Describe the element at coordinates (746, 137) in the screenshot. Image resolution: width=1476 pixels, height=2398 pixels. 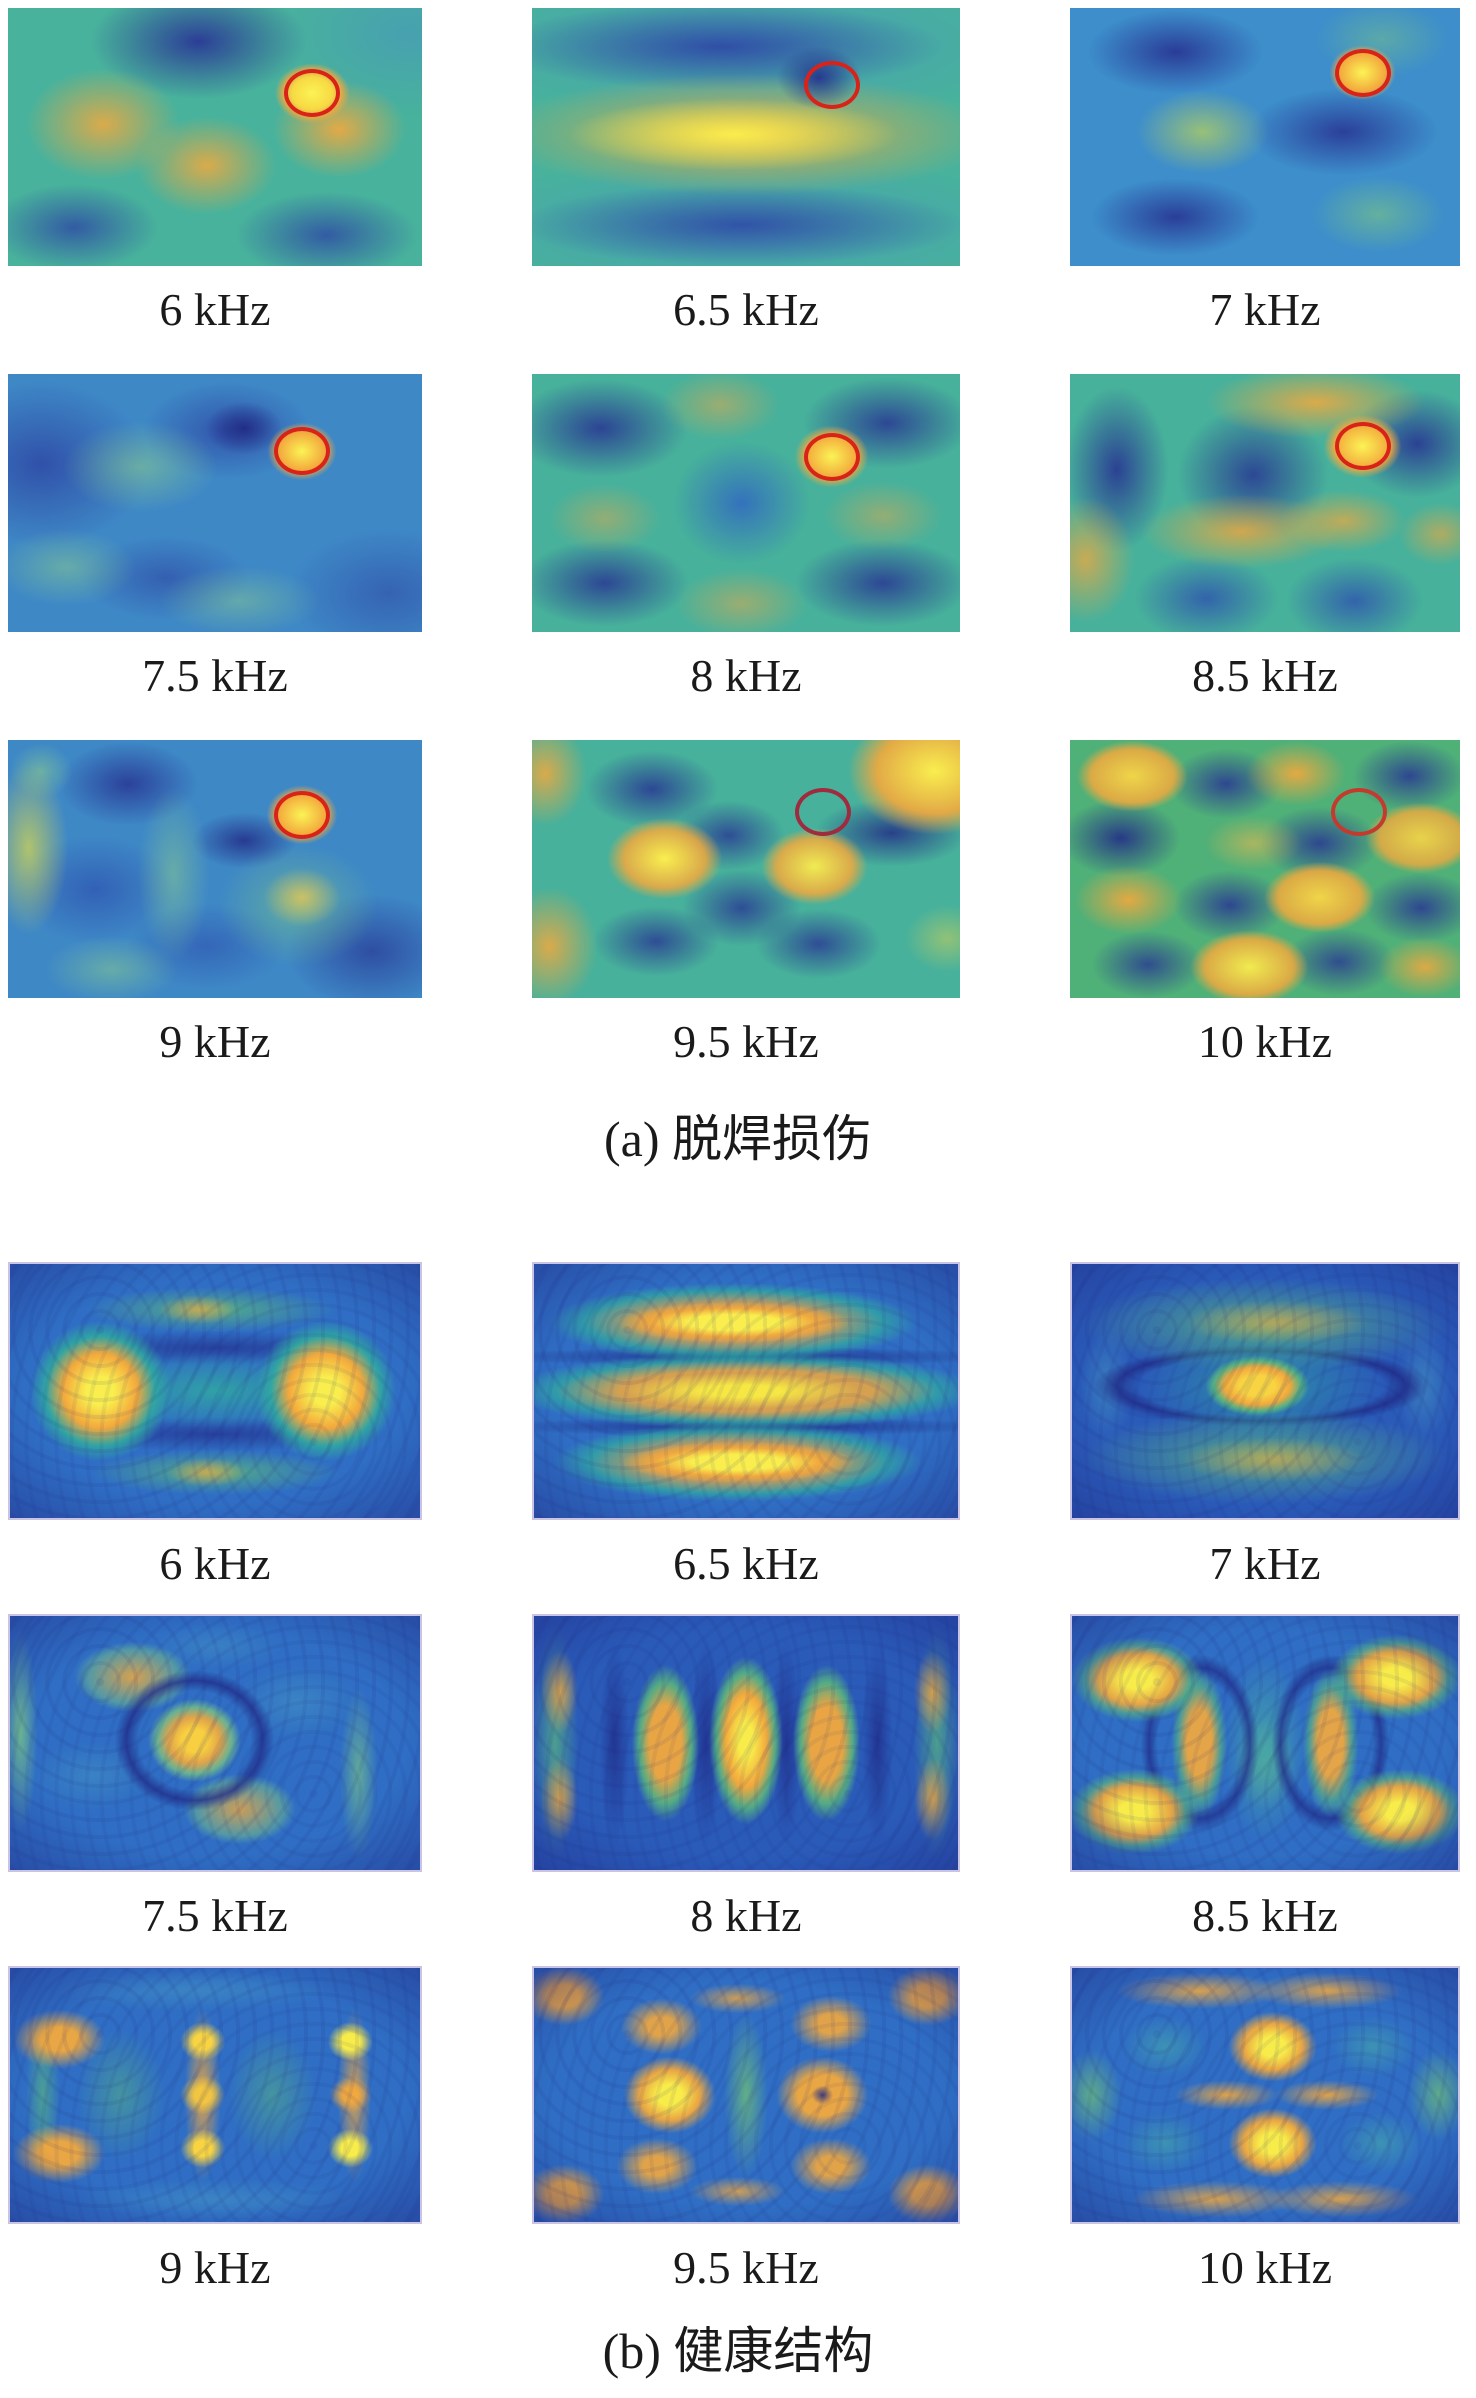
I see `heatmap-a-6.5khz` at that location.